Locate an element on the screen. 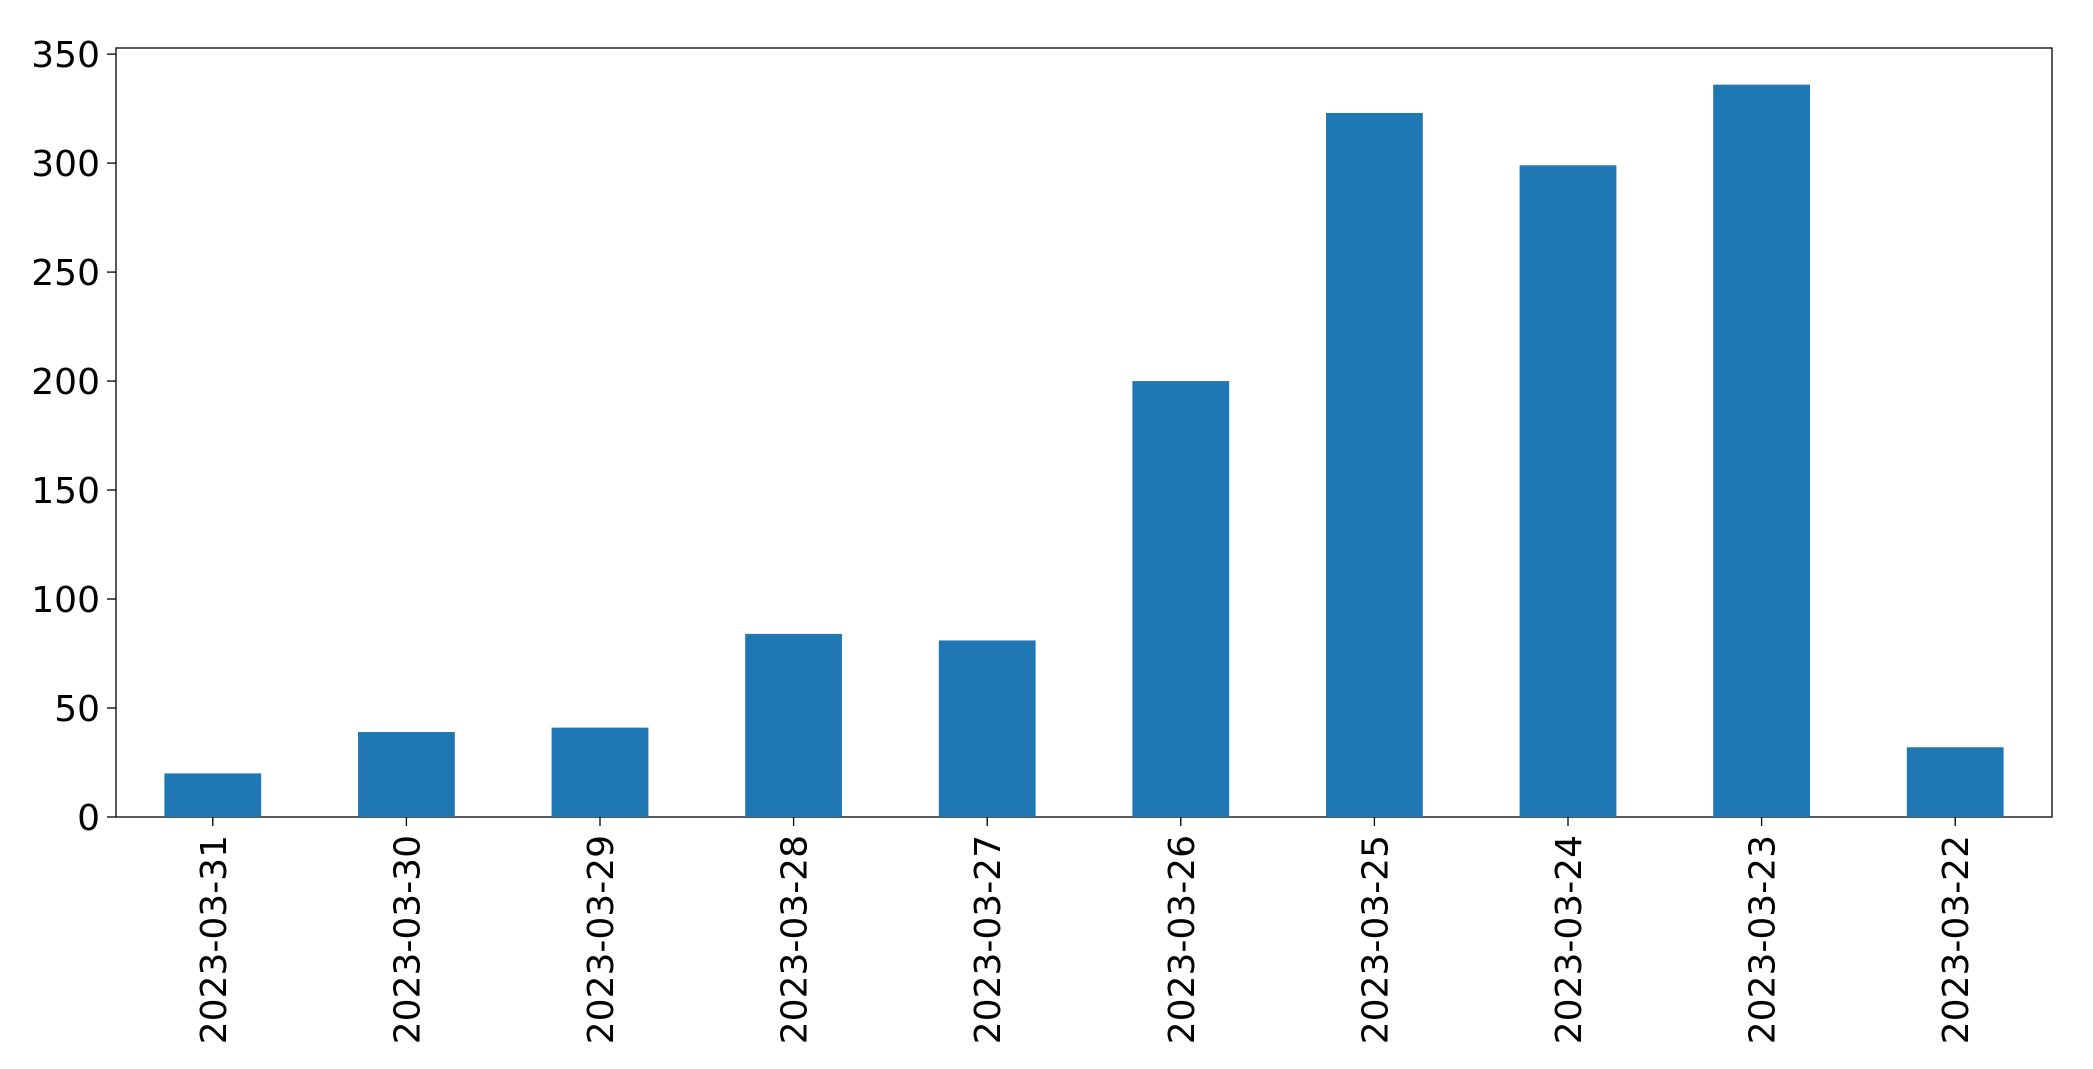 Image resolution: width=2093 pixels, height=1069 pixels. x-tick-label: 2023-03-26 is located at coordinates (1182, 939).